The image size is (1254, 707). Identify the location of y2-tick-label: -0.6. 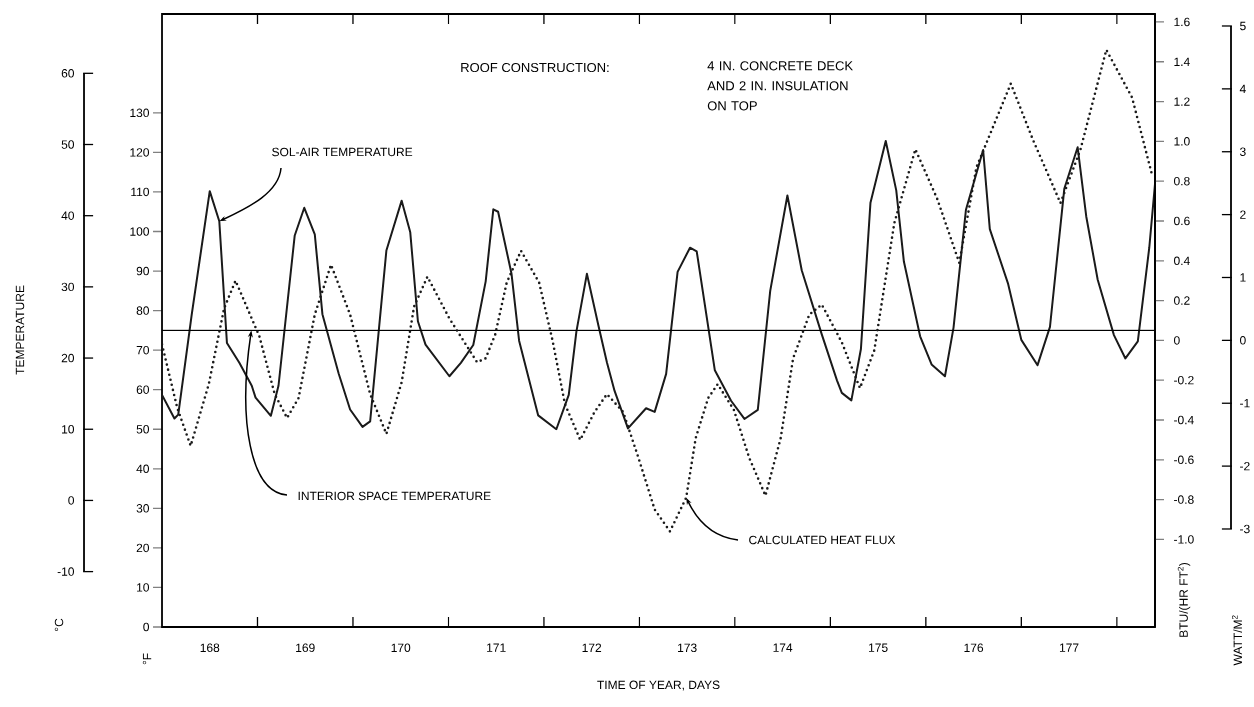
(1184, 460).